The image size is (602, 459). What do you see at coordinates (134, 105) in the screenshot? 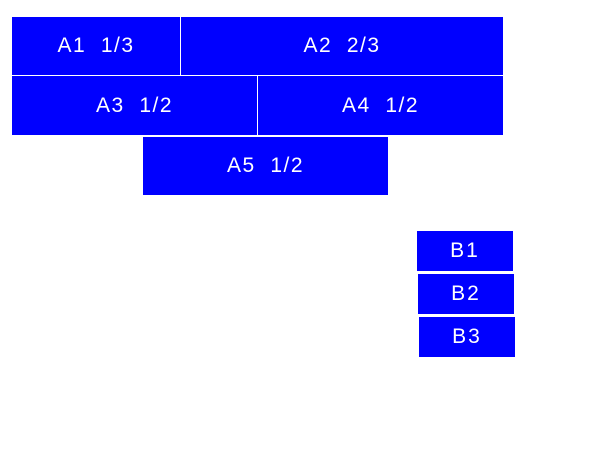
I see `box-a3: A3 1/2` at bounding box center [134, 105].